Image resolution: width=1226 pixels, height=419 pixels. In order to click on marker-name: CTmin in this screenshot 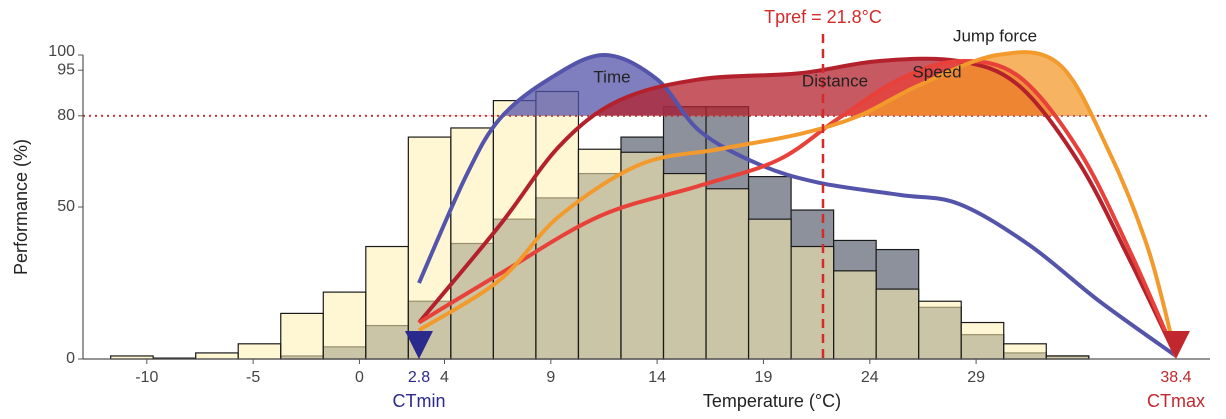, I will do `click(418, 401)`.